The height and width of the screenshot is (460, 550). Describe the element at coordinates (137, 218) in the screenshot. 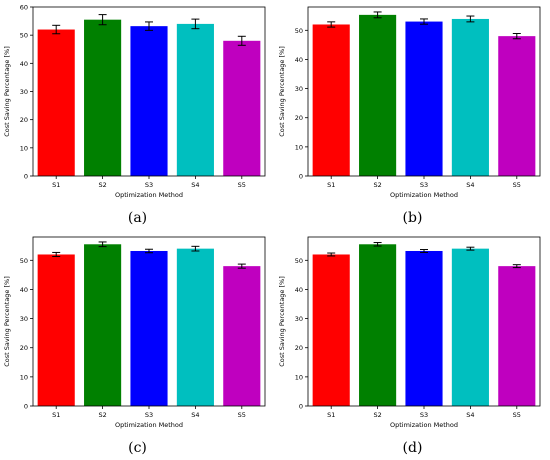

I see `panel-caption-a: (a)` at that location.